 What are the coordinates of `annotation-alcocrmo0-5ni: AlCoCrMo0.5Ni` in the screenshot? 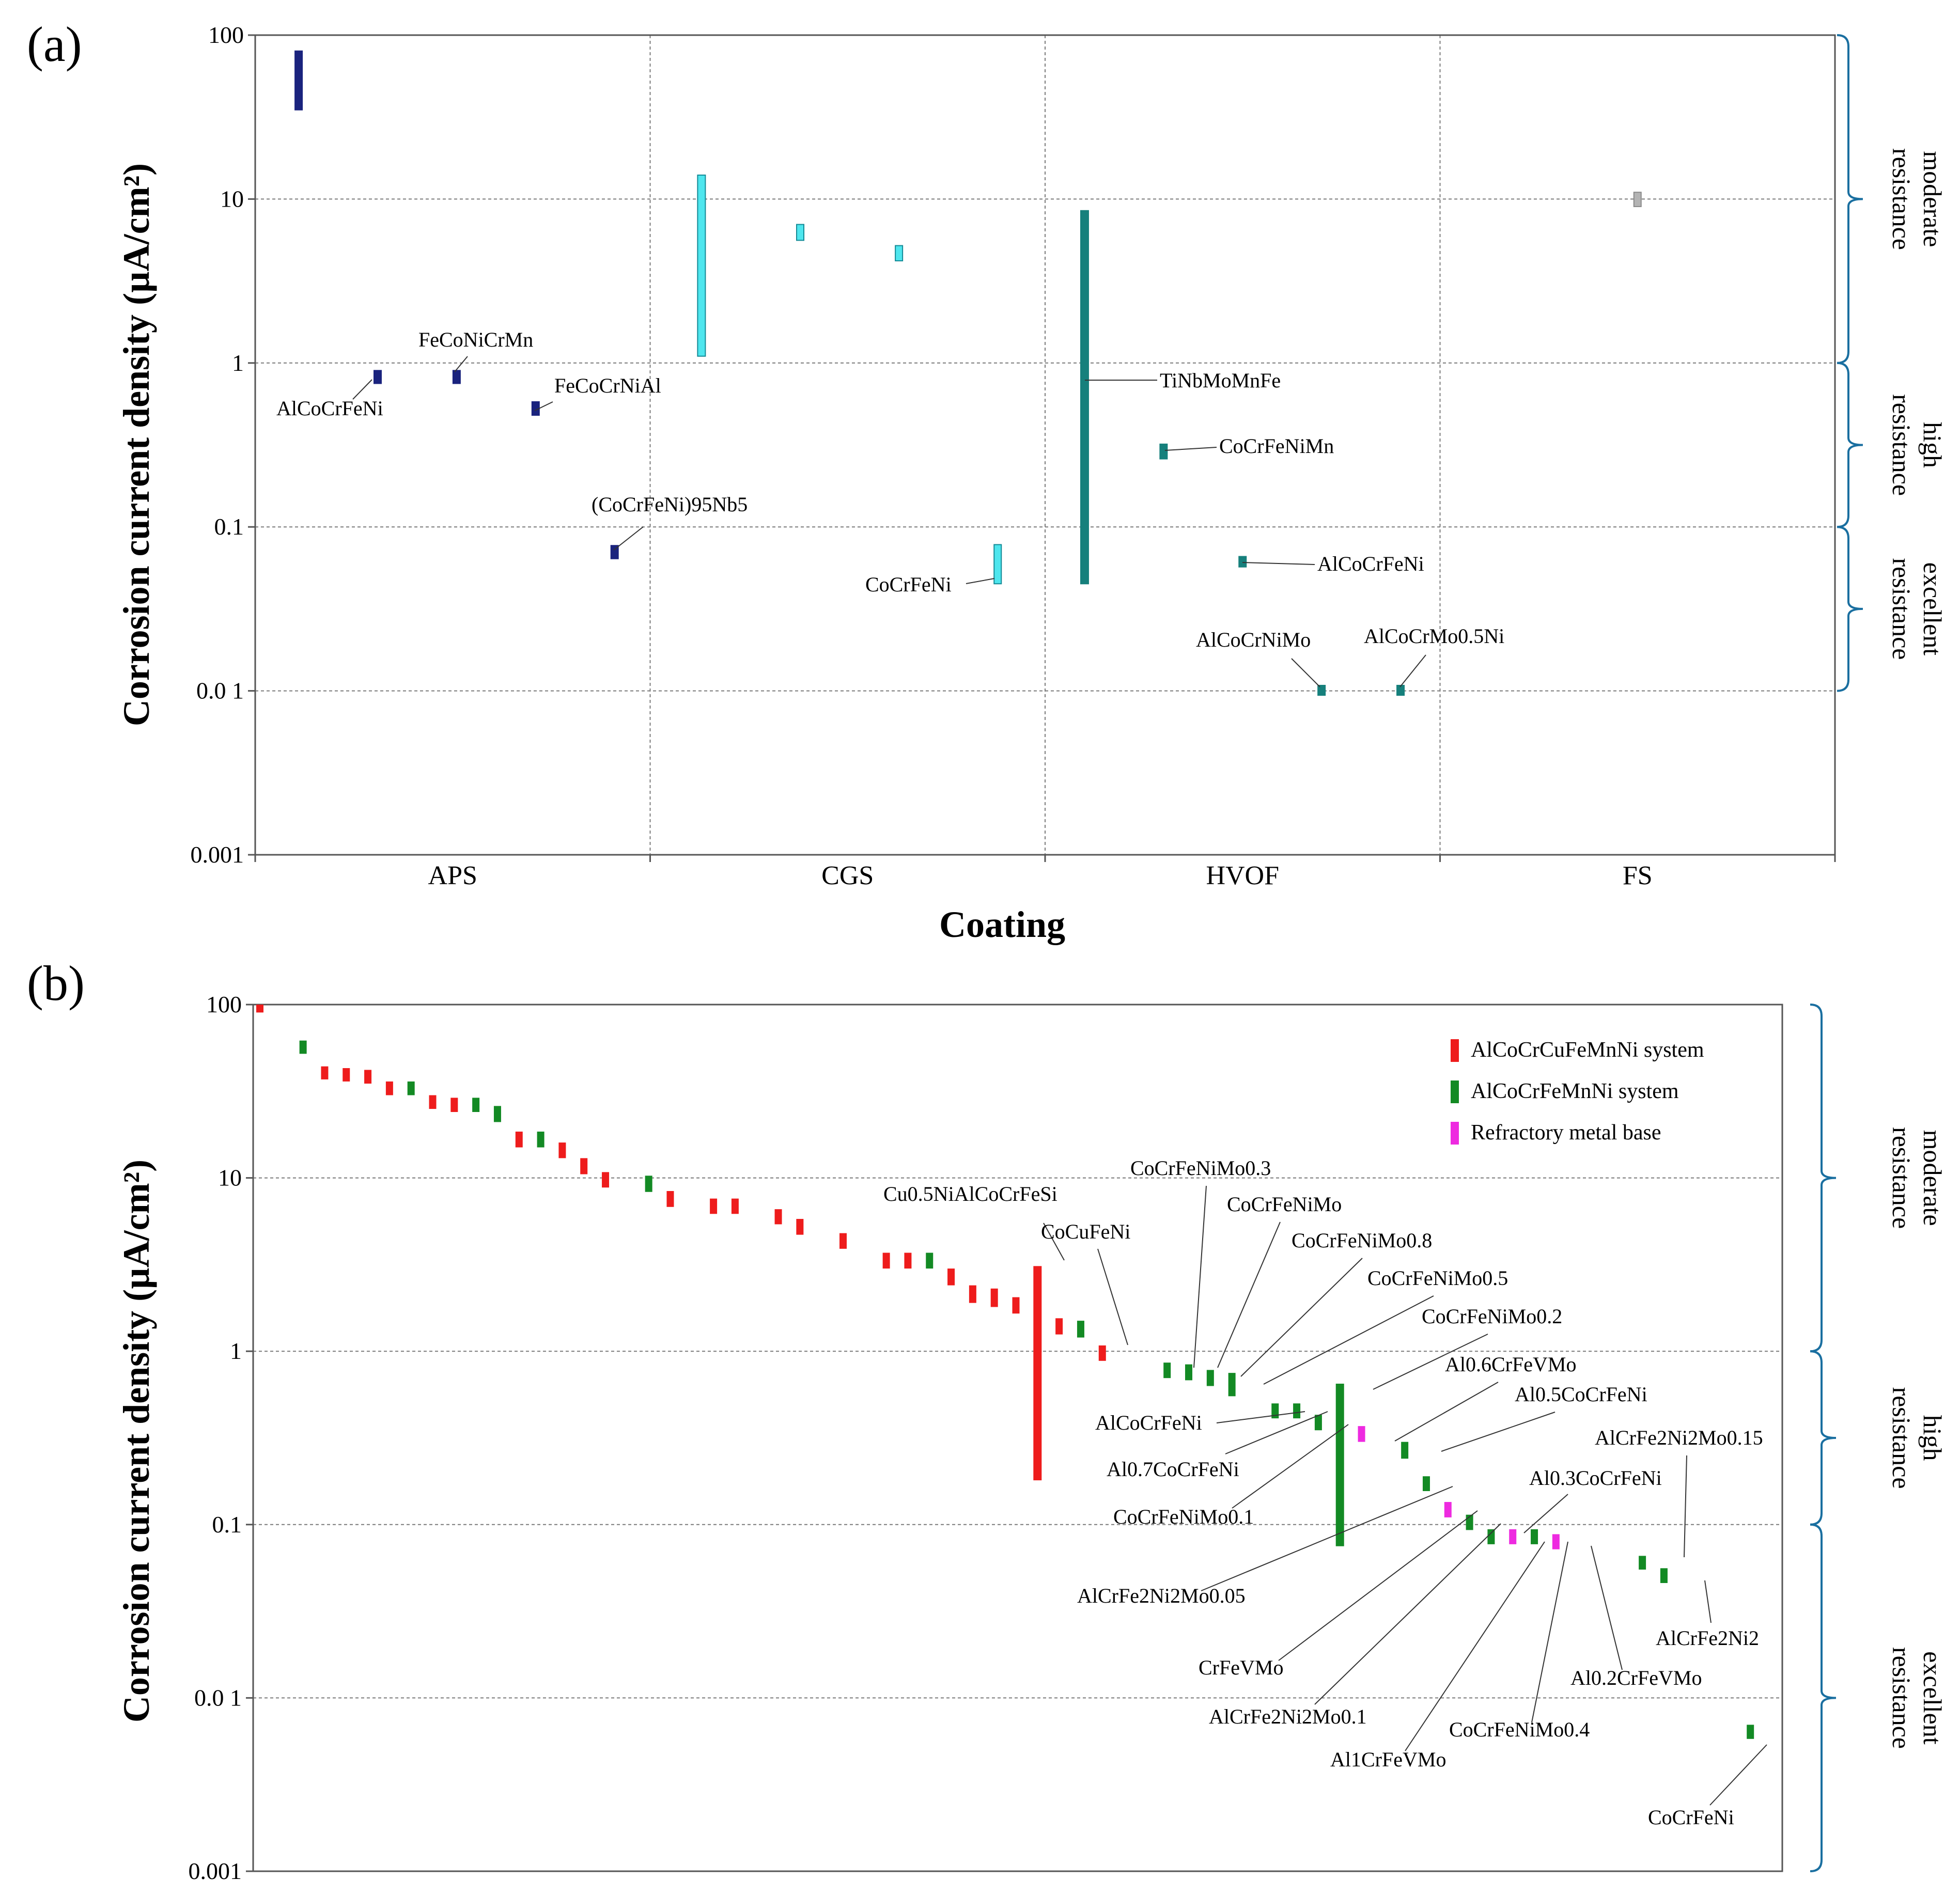 It's located at (1434, 636).